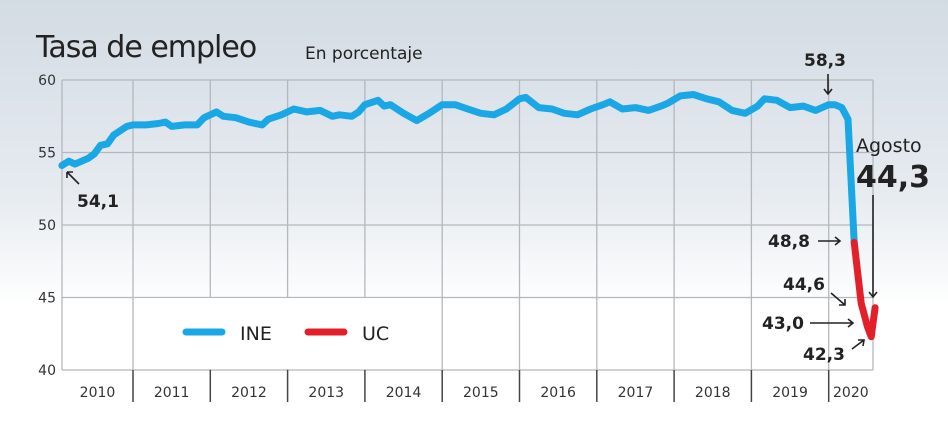 The width and height of the screenshot is (948, 427). What do you see at coordinates (713, 393) in the screenshot?
I see `x-tick-label: 2018` at bounding box center [713, 393].